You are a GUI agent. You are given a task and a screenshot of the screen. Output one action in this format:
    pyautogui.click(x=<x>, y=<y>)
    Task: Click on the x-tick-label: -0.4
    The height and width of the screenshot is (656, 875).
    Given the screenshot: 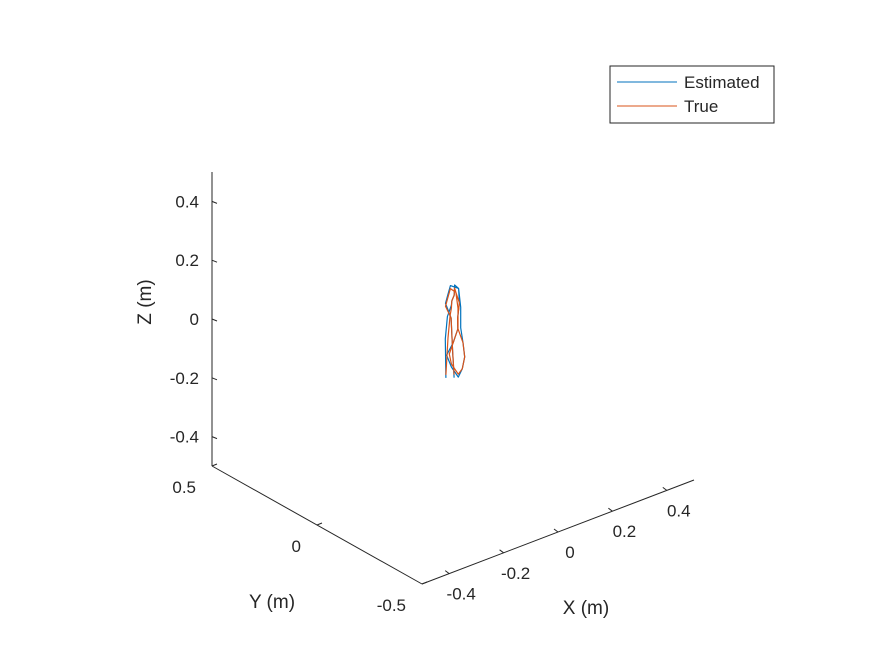 What is the action you would take?
    pyautogui.click(x=461, y=594)
    